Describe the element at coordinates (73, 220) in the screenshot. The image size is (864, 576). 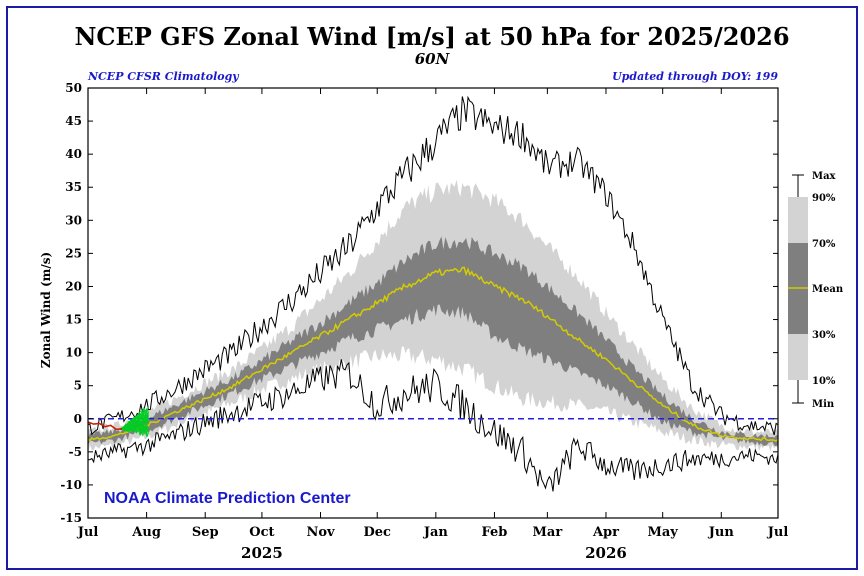
I see `y-tick-label: 30` at that location.